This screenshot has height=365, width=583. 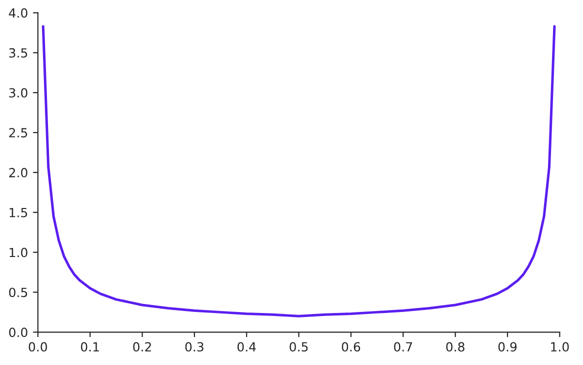 What do you see at coordinates (194, 347) in the screenshot?
I see `x-tick-label: 0.3` at bounding box center [194, 347].